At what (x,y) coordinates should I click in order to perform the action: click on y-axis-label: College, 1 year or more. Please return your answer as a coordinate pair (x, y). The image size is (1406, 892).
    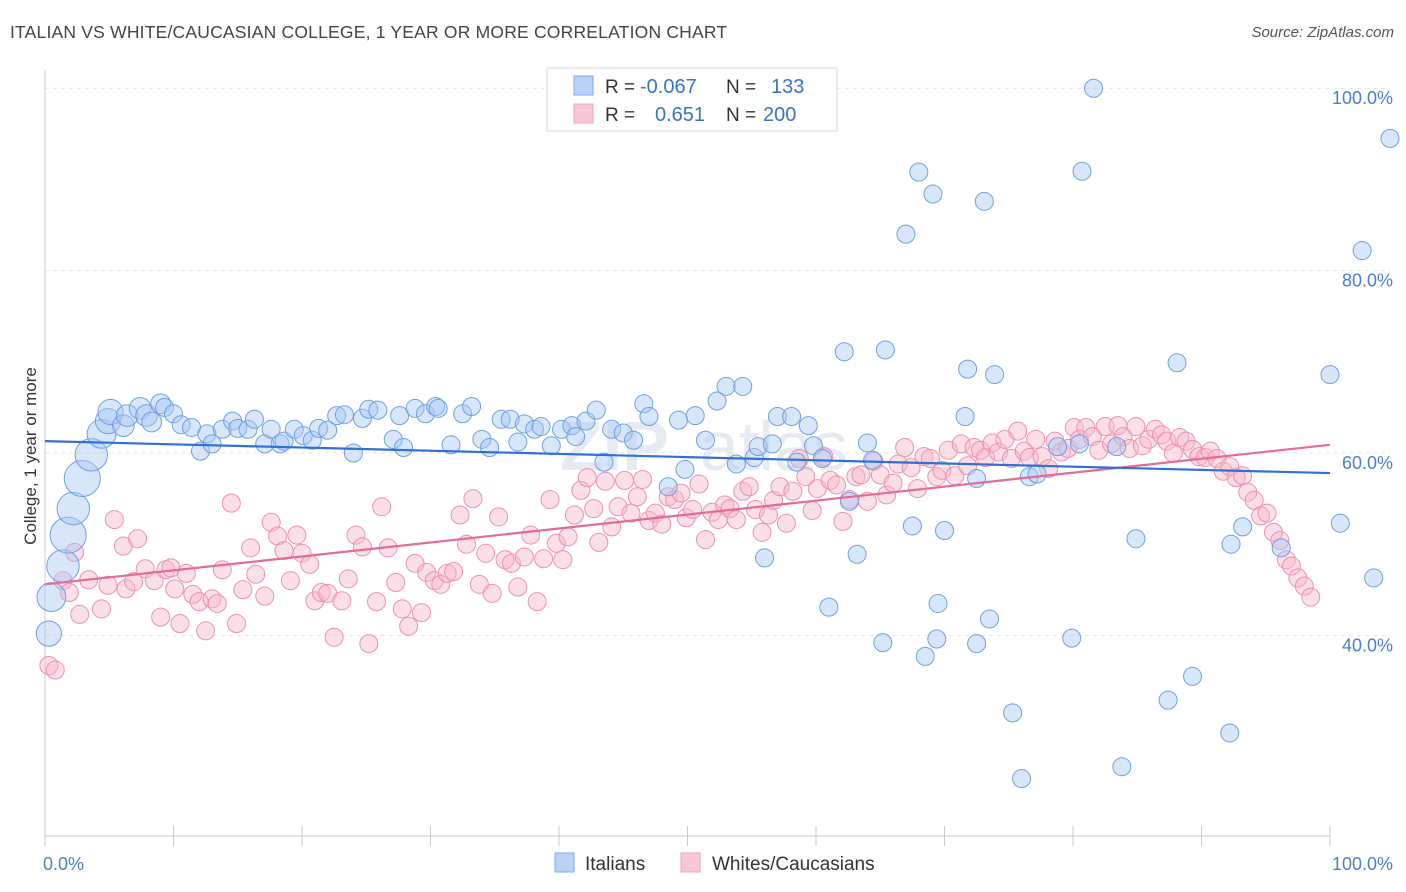
    Looking at the image, I should click on (30, 456).